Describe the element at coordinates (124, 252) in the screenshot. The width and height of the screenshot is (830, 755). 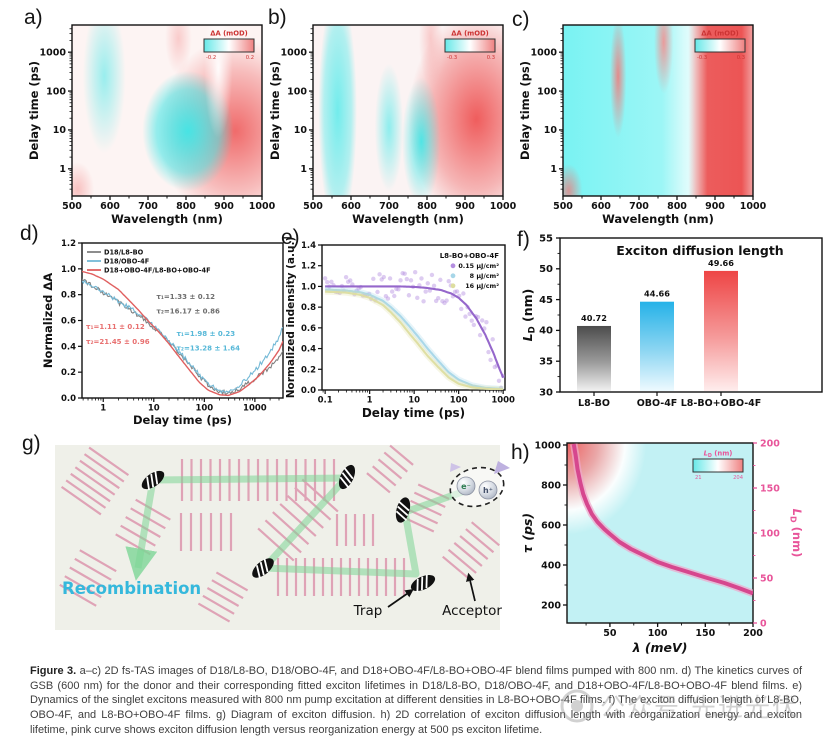
I see `svg-text: D18/L8-BO` at that location.